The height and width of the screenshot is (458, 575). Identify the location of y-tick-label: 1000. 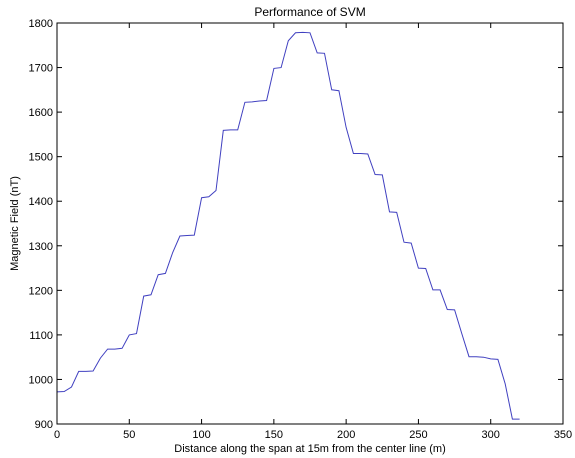
(41, 380).